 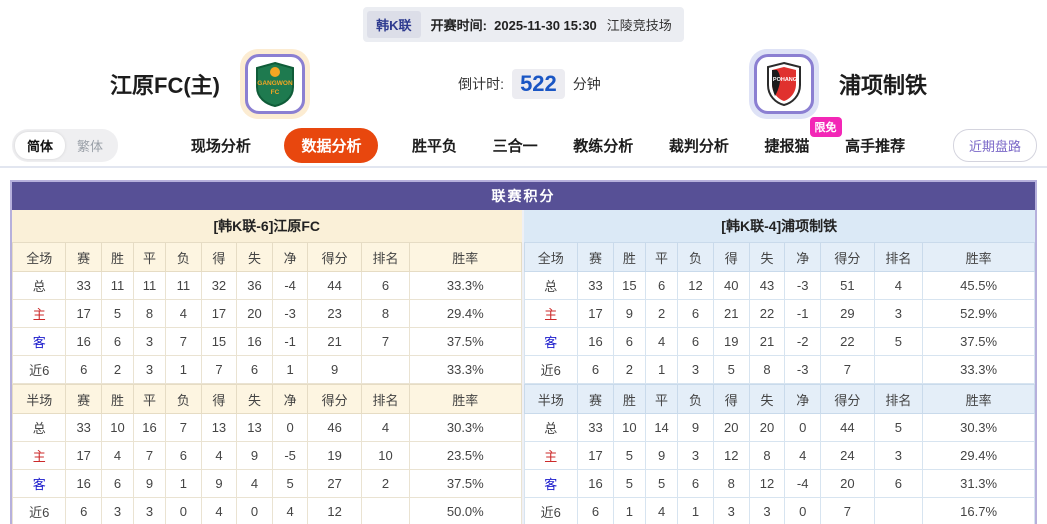 I want to click on league-badge: 韩K联, so click(x=394, y=24).